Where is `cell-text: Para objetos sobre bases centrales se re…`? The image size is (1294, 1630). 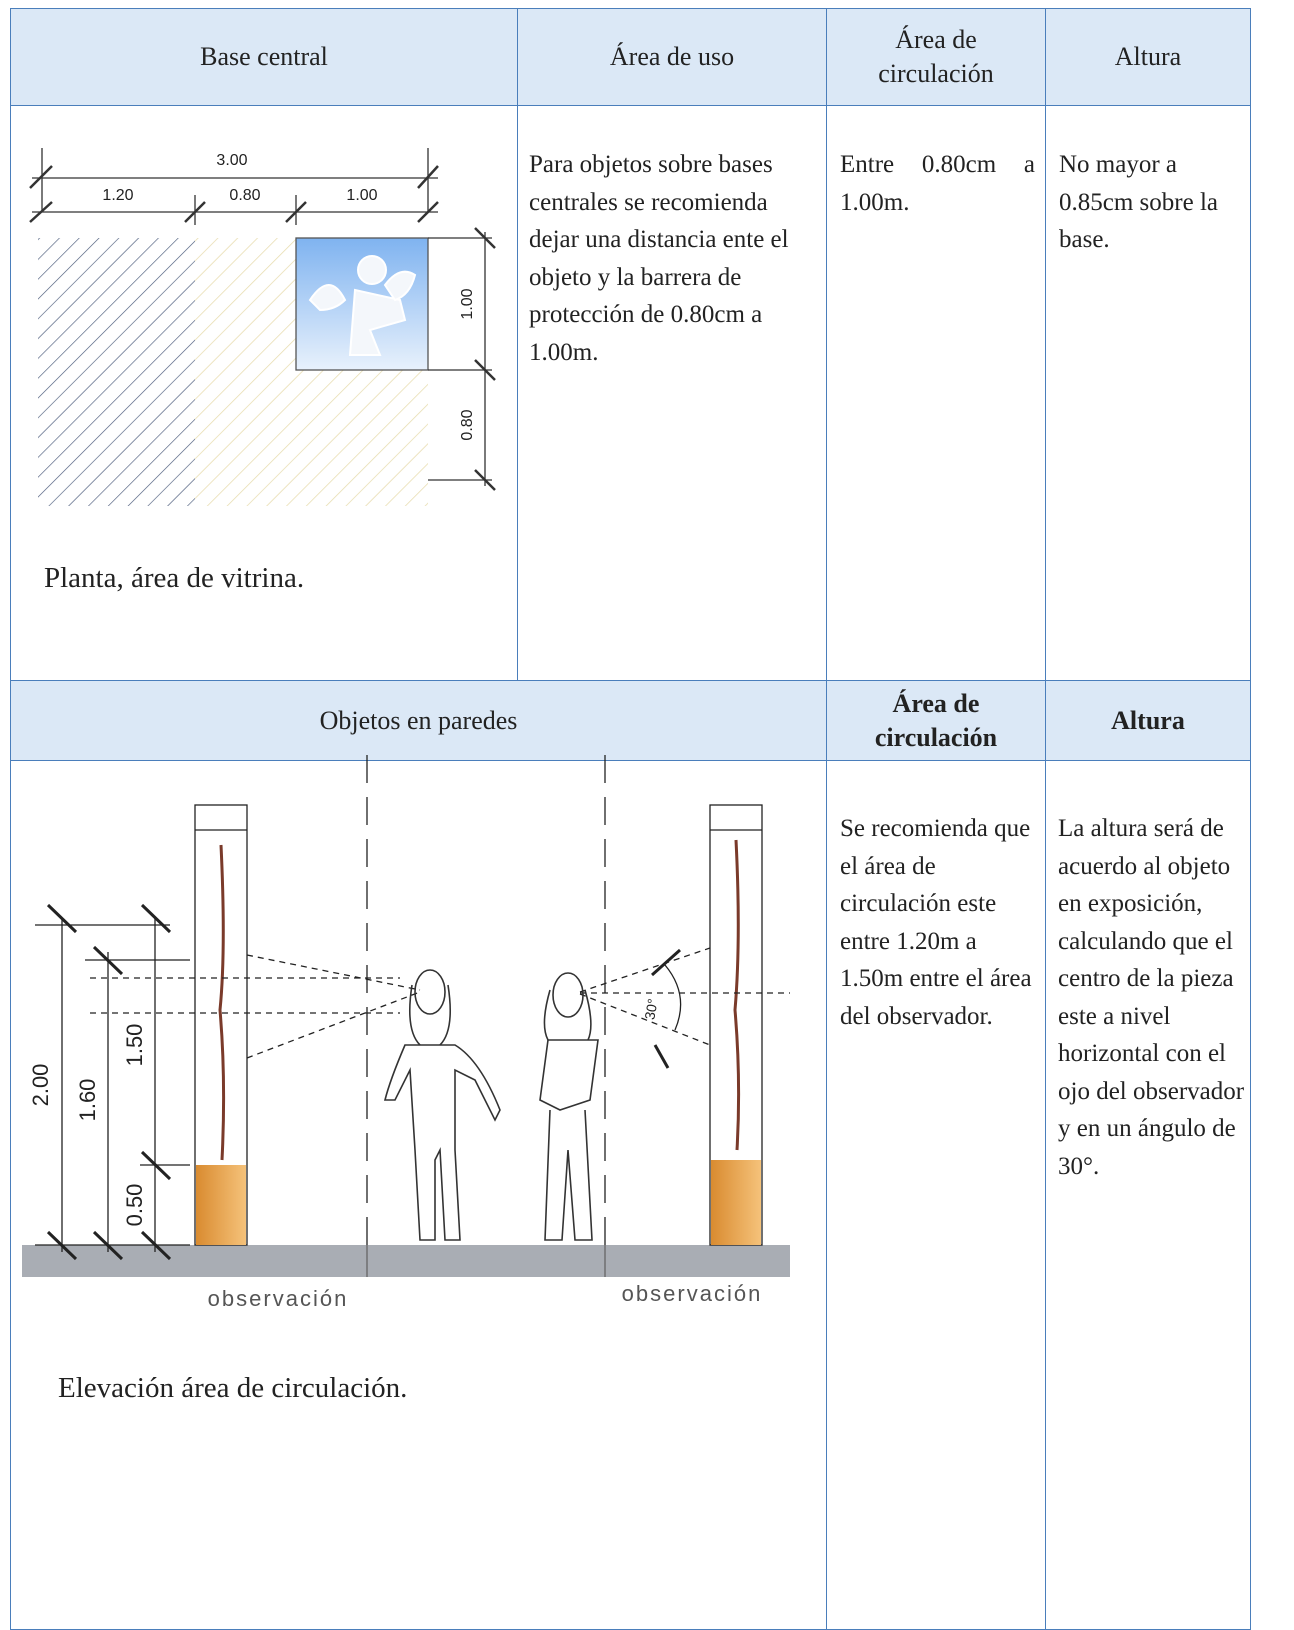
cell-text: Para objetos sobre bases centrales se re… is located at coordinates (659, 258).